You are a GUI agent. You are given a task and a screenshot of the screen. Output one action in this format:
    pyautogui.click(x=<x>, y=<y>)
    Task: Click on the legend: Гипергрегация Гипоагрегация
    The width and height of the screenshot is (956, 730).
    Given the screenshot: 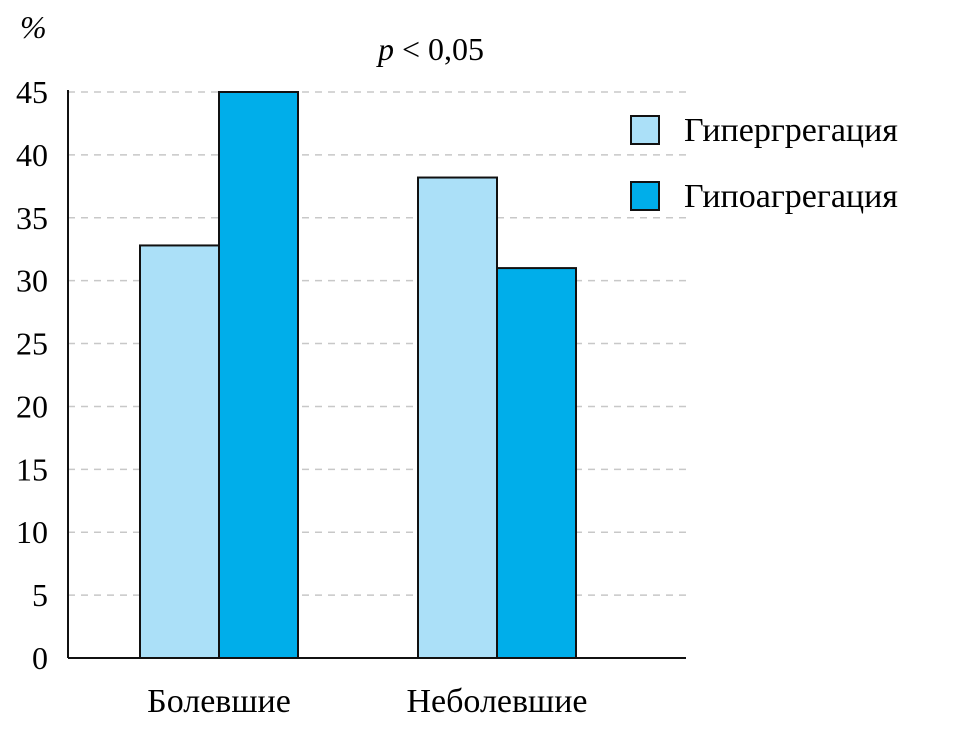 What is the action you would take?
    pyautogui.click(x=764, y=163)
    